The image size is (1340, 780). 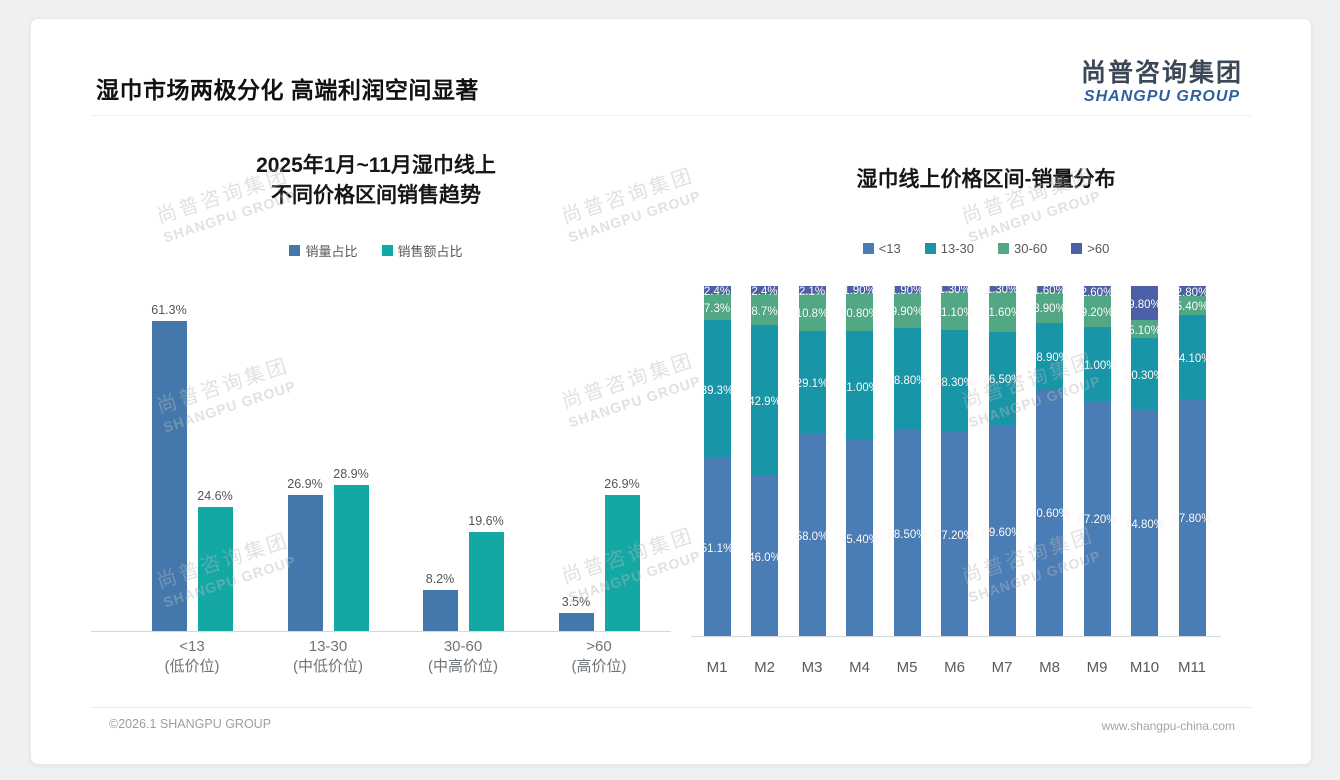 I want to click on left-chart-title-line2: 不同价格区间销售趋势, so click(x=376, y=195).